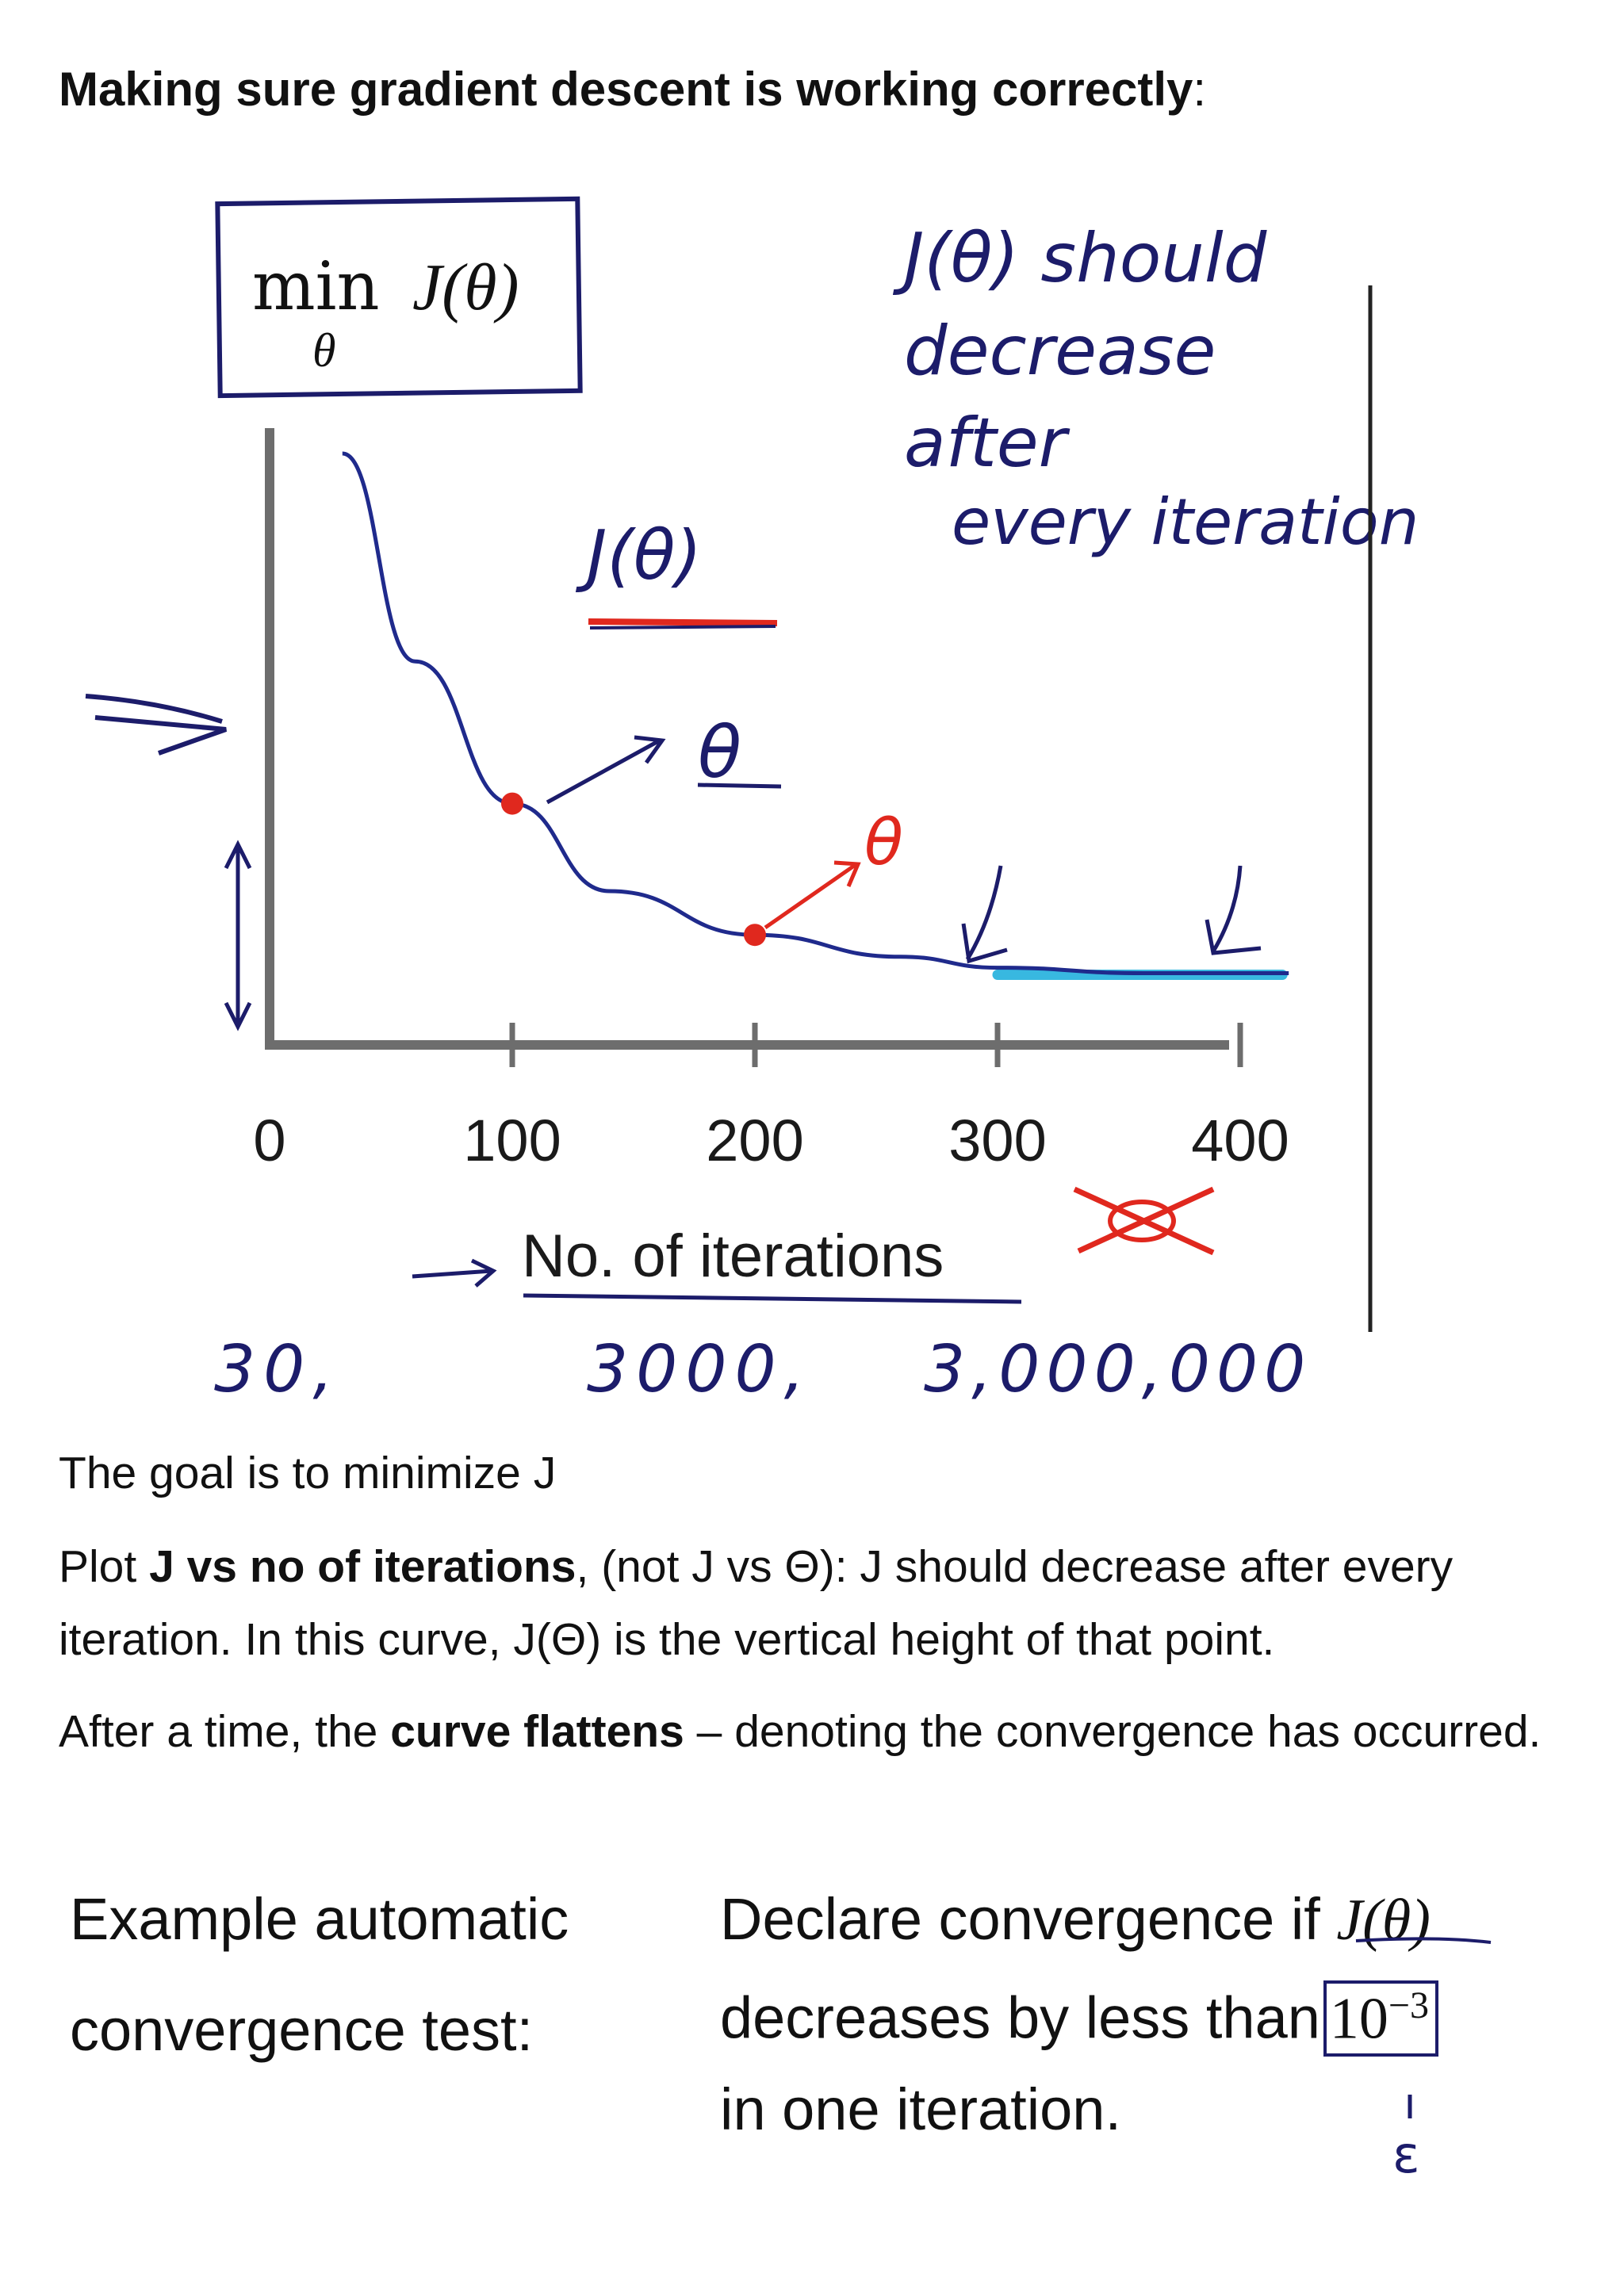  What do you see at coordinates (1079, 259) in the screenshot?
I see `annotation-line-1: J(θ) should` at bounding box center [1079, 259].